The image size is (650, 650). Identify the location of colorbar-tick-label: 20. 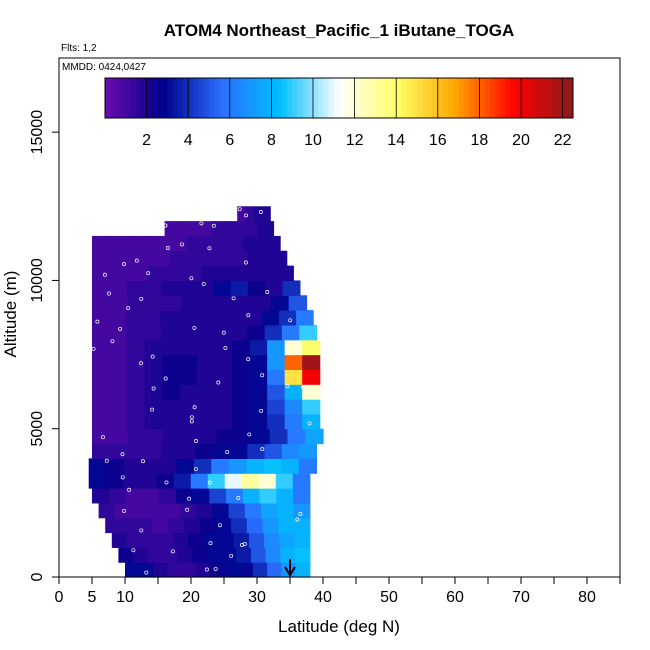
(521, 140).